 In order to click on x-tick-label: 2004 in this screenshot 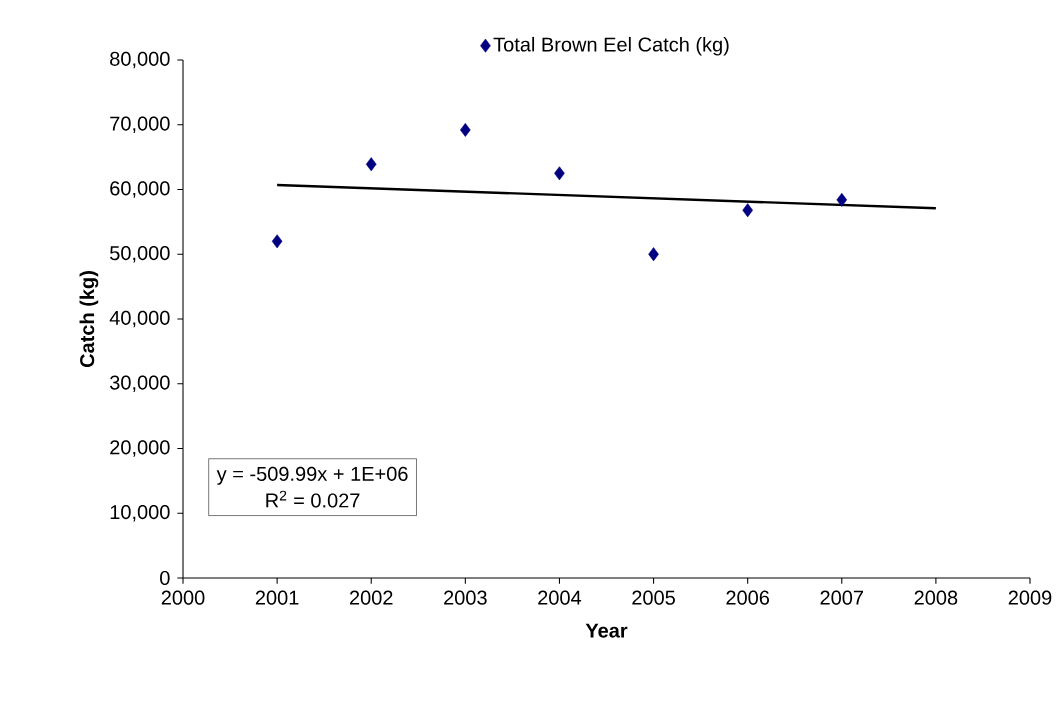, I will do `click(560, 597)`.